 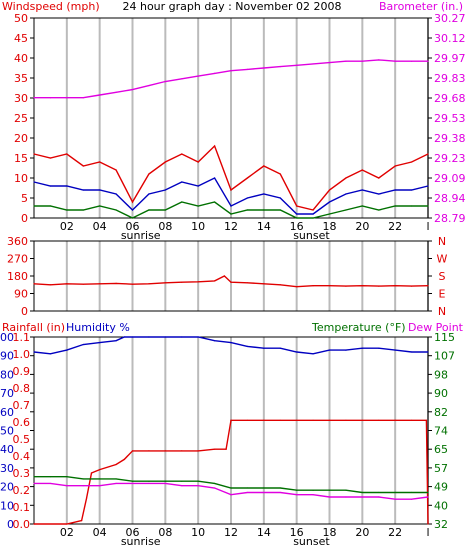 What do you see at coordinates (449, 158) in the screenshot?
I see `barometer-tick-label: 29.23` at bounding box center [449, 158].